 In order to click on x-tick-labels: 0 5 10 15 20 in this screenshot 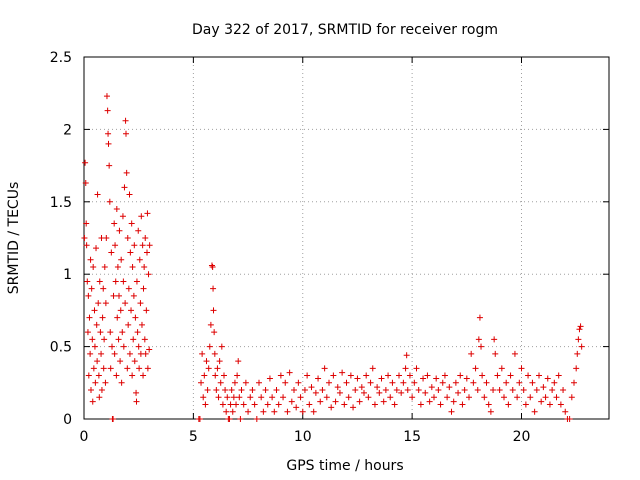, I will do `click(305, 437)`.